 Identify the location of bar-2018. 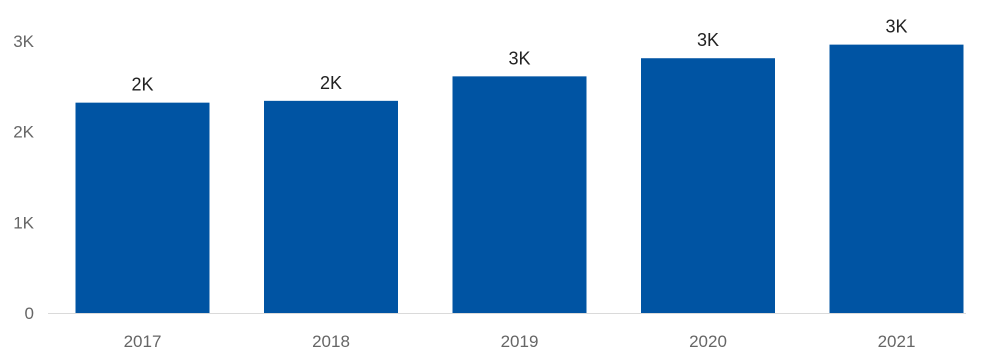
(331, 206).